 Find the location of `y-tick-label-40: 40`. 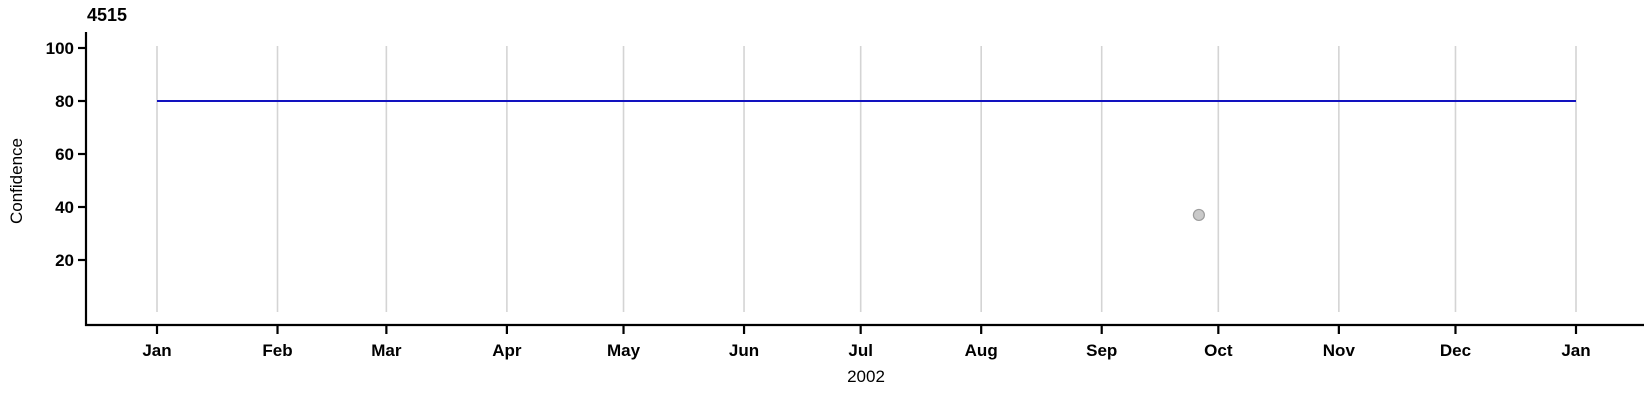

y-tick-label-40: 40 is located at coordinates (64, 207).